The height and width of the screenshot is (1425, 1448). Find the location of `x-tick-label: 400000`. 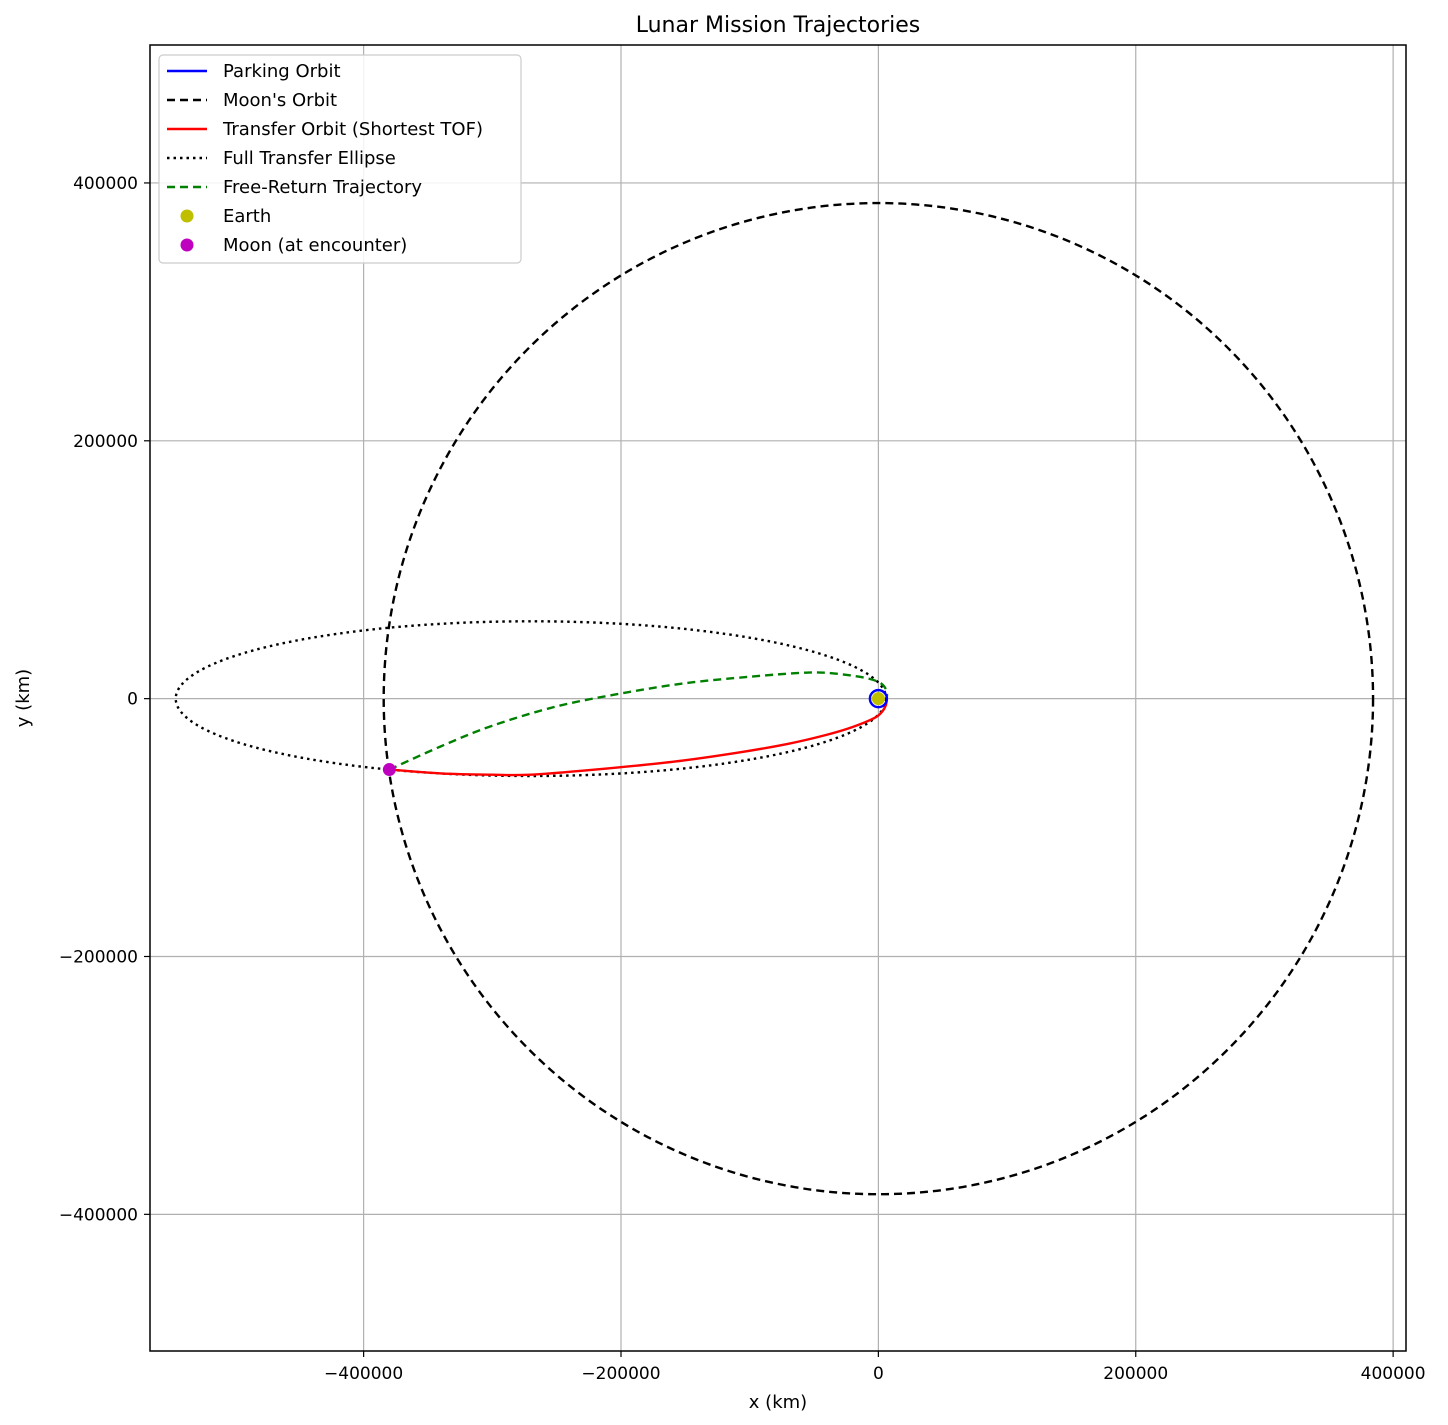

x-tick-label: 400000 is located at coordinates (1393, 1374).